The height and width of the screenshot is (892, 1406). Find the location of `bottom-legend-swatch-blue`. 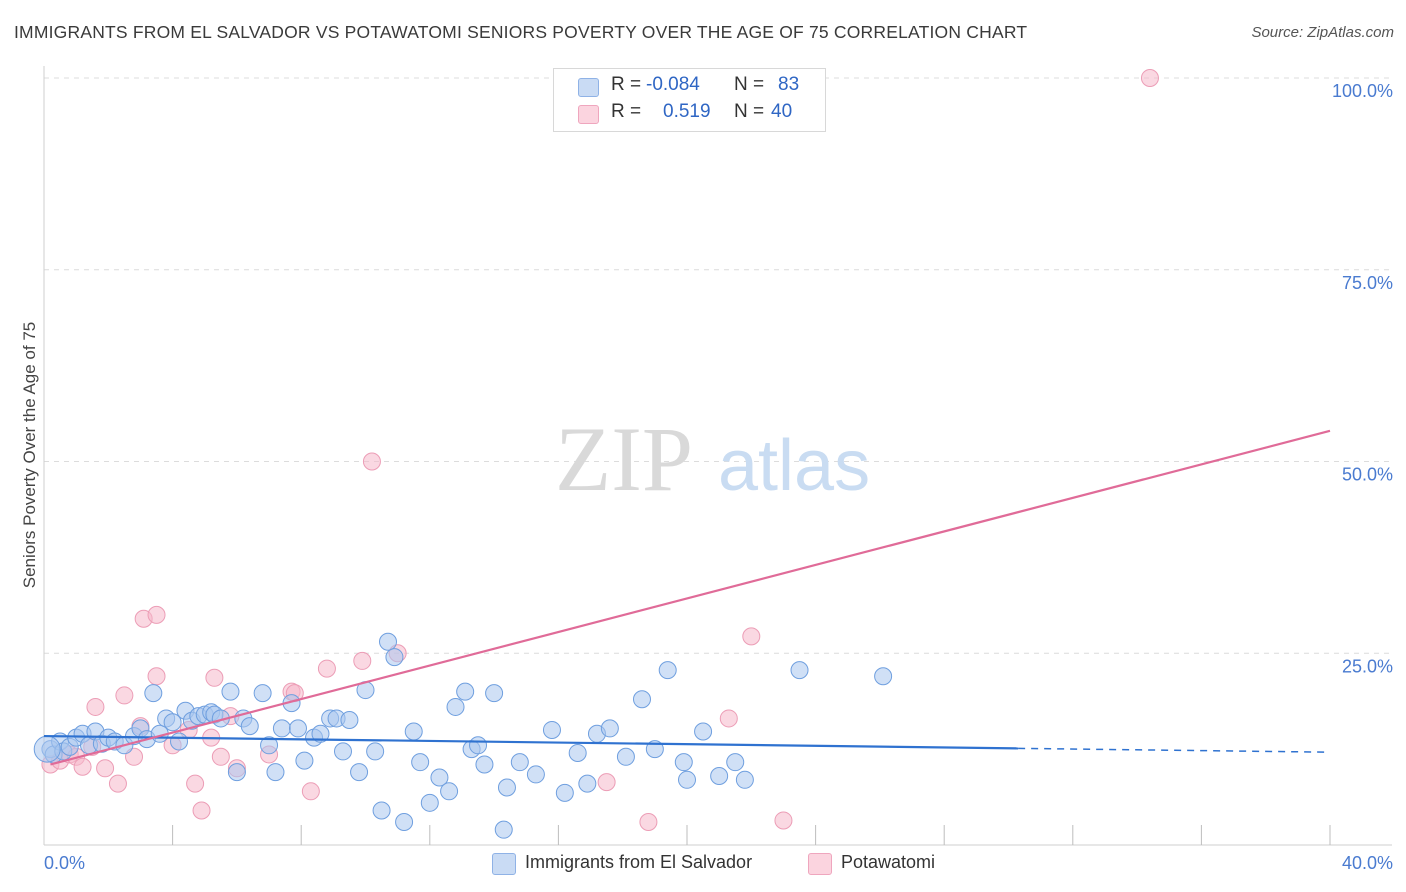

bottom-legend-swatch-blue is located at coordinates (504, 864).